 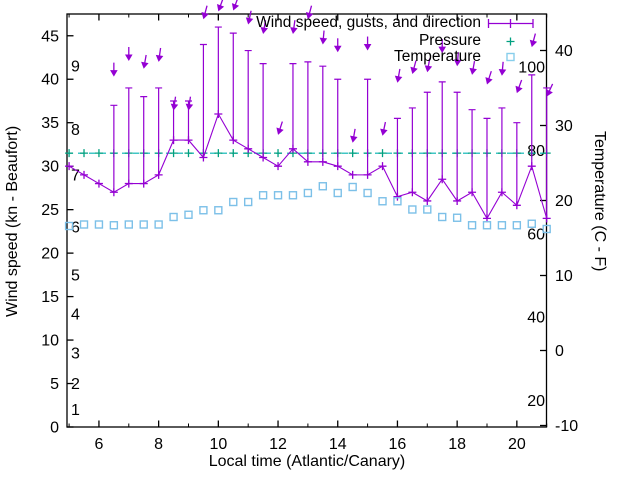 What do you see at coordinates (218, 444) in the screenshot?
I see `x-tick-label: 10` at bounding box center [218, 444].